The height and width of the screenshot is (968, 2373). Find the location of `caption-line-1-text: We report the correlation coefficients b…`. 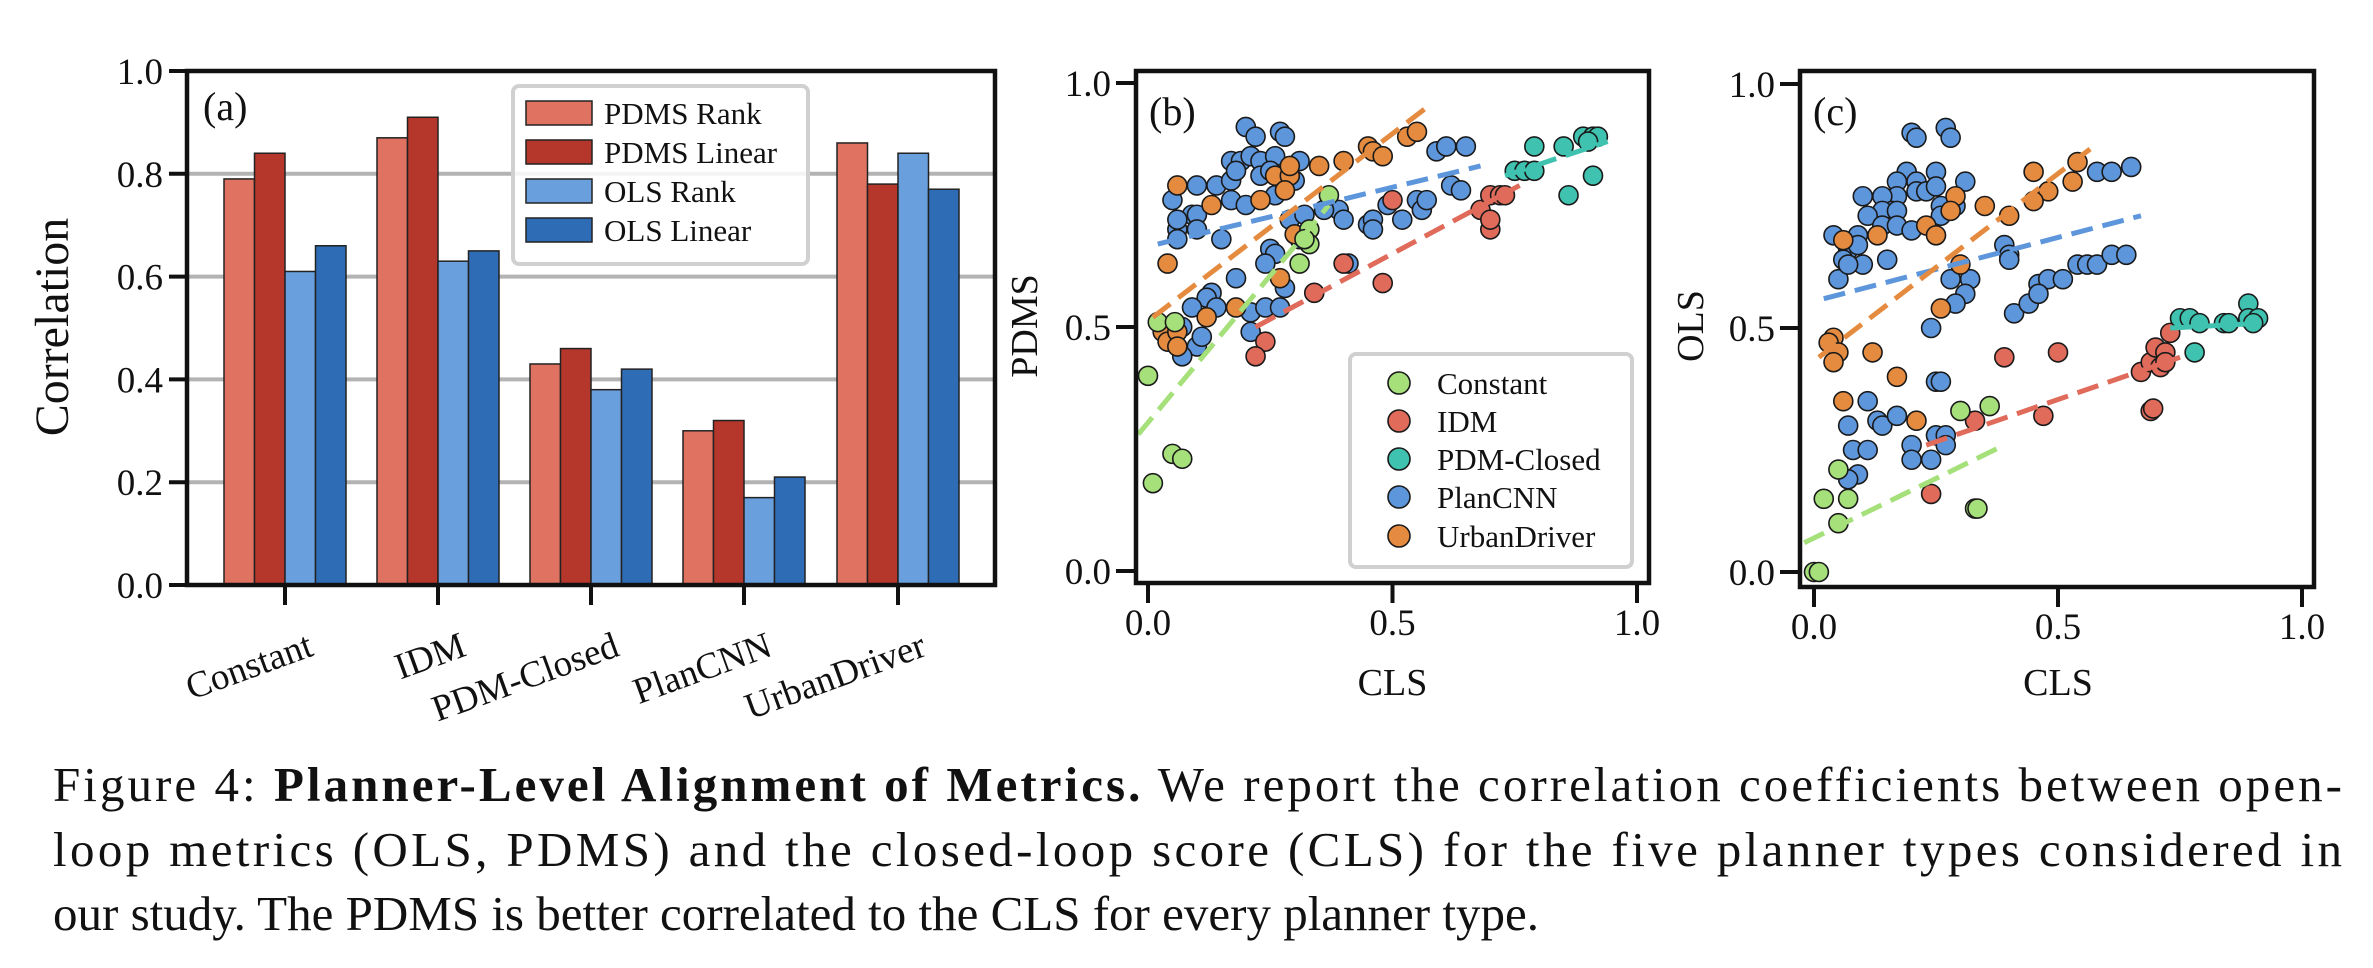

caption-line-1-text: We report the correlation coefficients b… is located at coordinates (1742, 784).